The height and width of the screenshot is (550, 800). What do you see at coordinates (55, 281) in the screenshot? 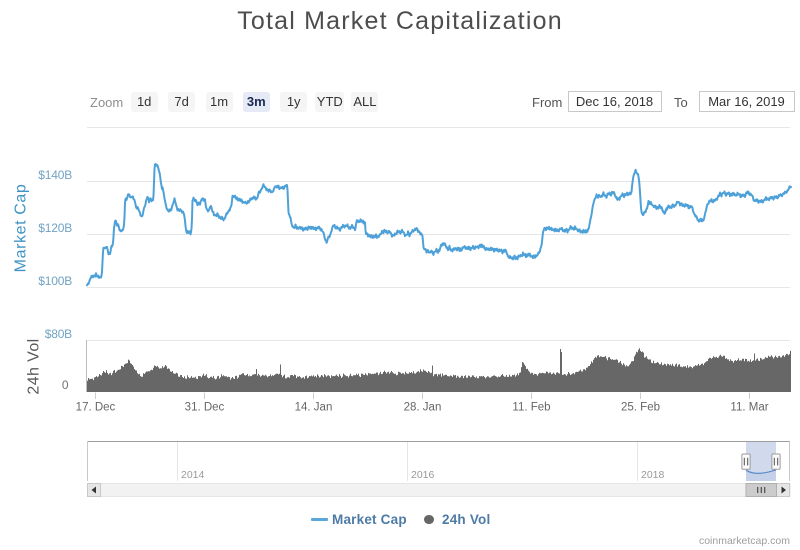
I see `svg-text: $100B` at bounding box center [55, 281].